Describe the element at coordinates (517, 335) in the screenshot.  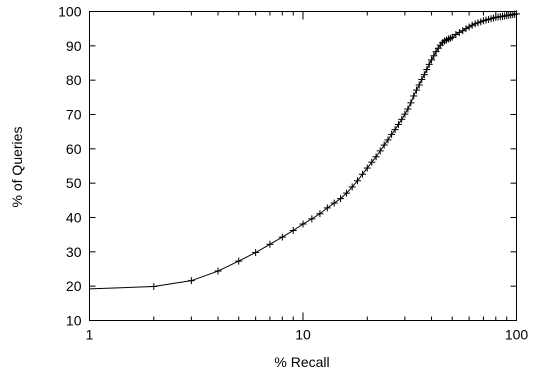
I see `x-tick-label: 100` at that location.